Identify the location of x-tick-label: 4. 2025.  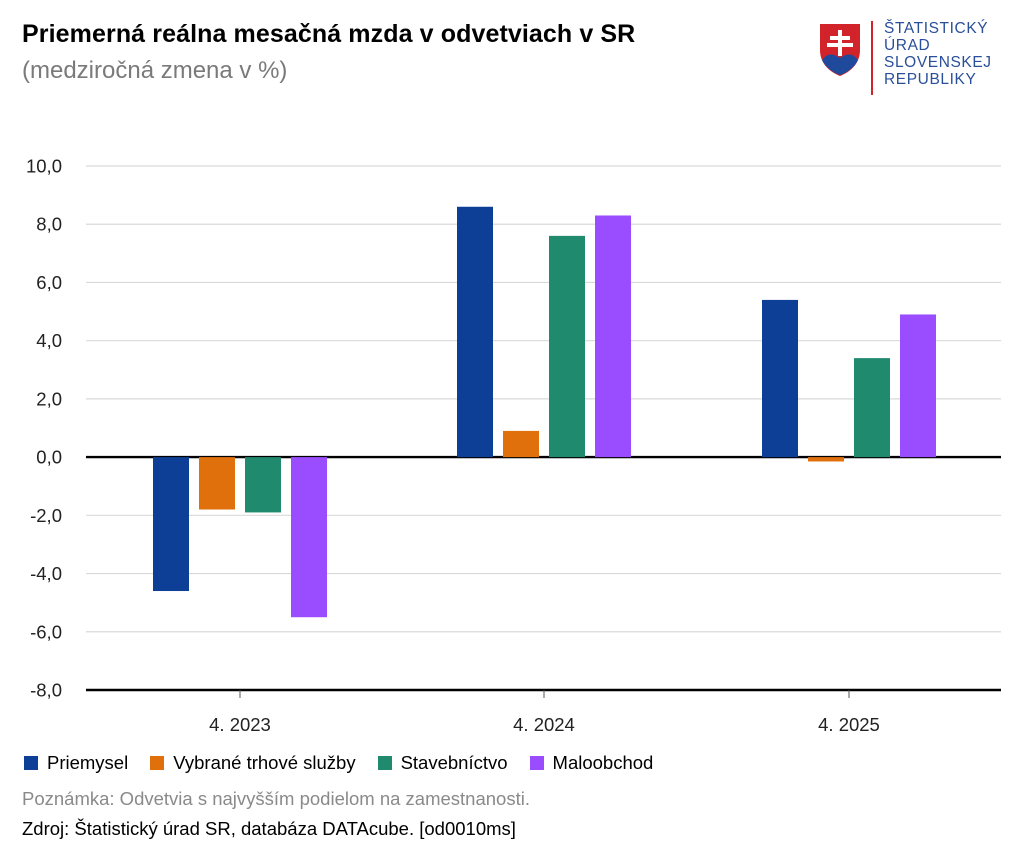
(849, 724).